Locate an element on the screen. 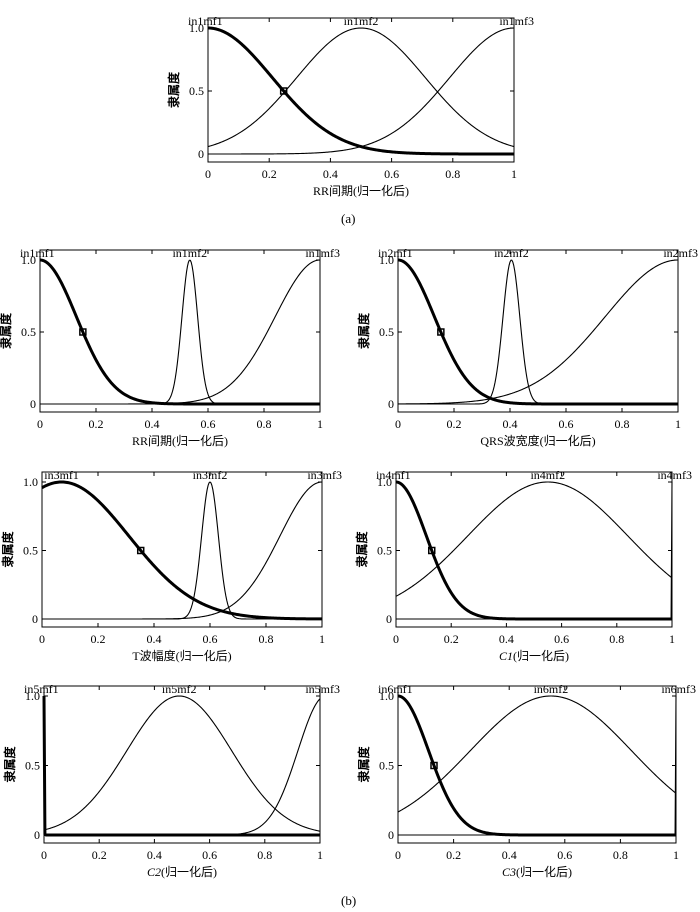 The height and width of the screenshot is (912, 700). series-label-in1mf2: in1mf2 is located at coordinates (189, 253).